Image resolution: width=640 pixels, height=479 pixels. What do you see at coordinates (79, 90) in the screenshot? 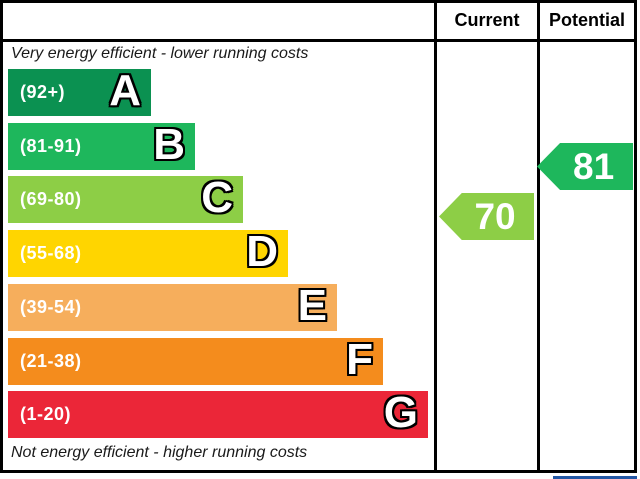
I see `band-a: (92+) A` at bounding box center [79, 90].